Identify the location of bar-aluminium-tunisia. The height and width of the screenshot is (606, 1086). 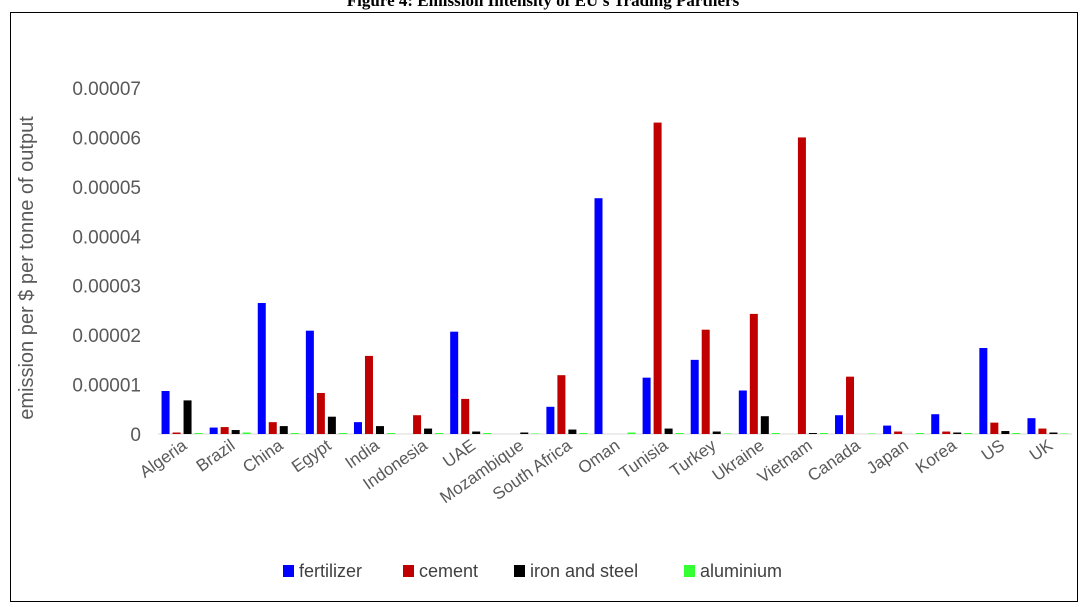
(679, 433).